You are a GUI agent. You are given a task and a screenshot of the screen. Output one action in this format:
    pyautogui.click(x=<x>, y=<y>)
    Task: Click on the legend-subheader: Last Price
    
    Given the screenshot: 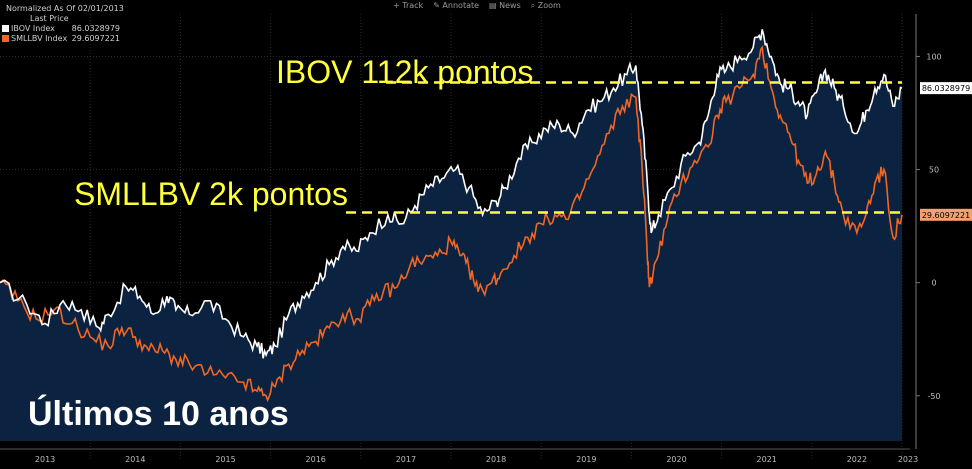 What is the action you would take?
    pyautogui.click(x=49, y=18)
    